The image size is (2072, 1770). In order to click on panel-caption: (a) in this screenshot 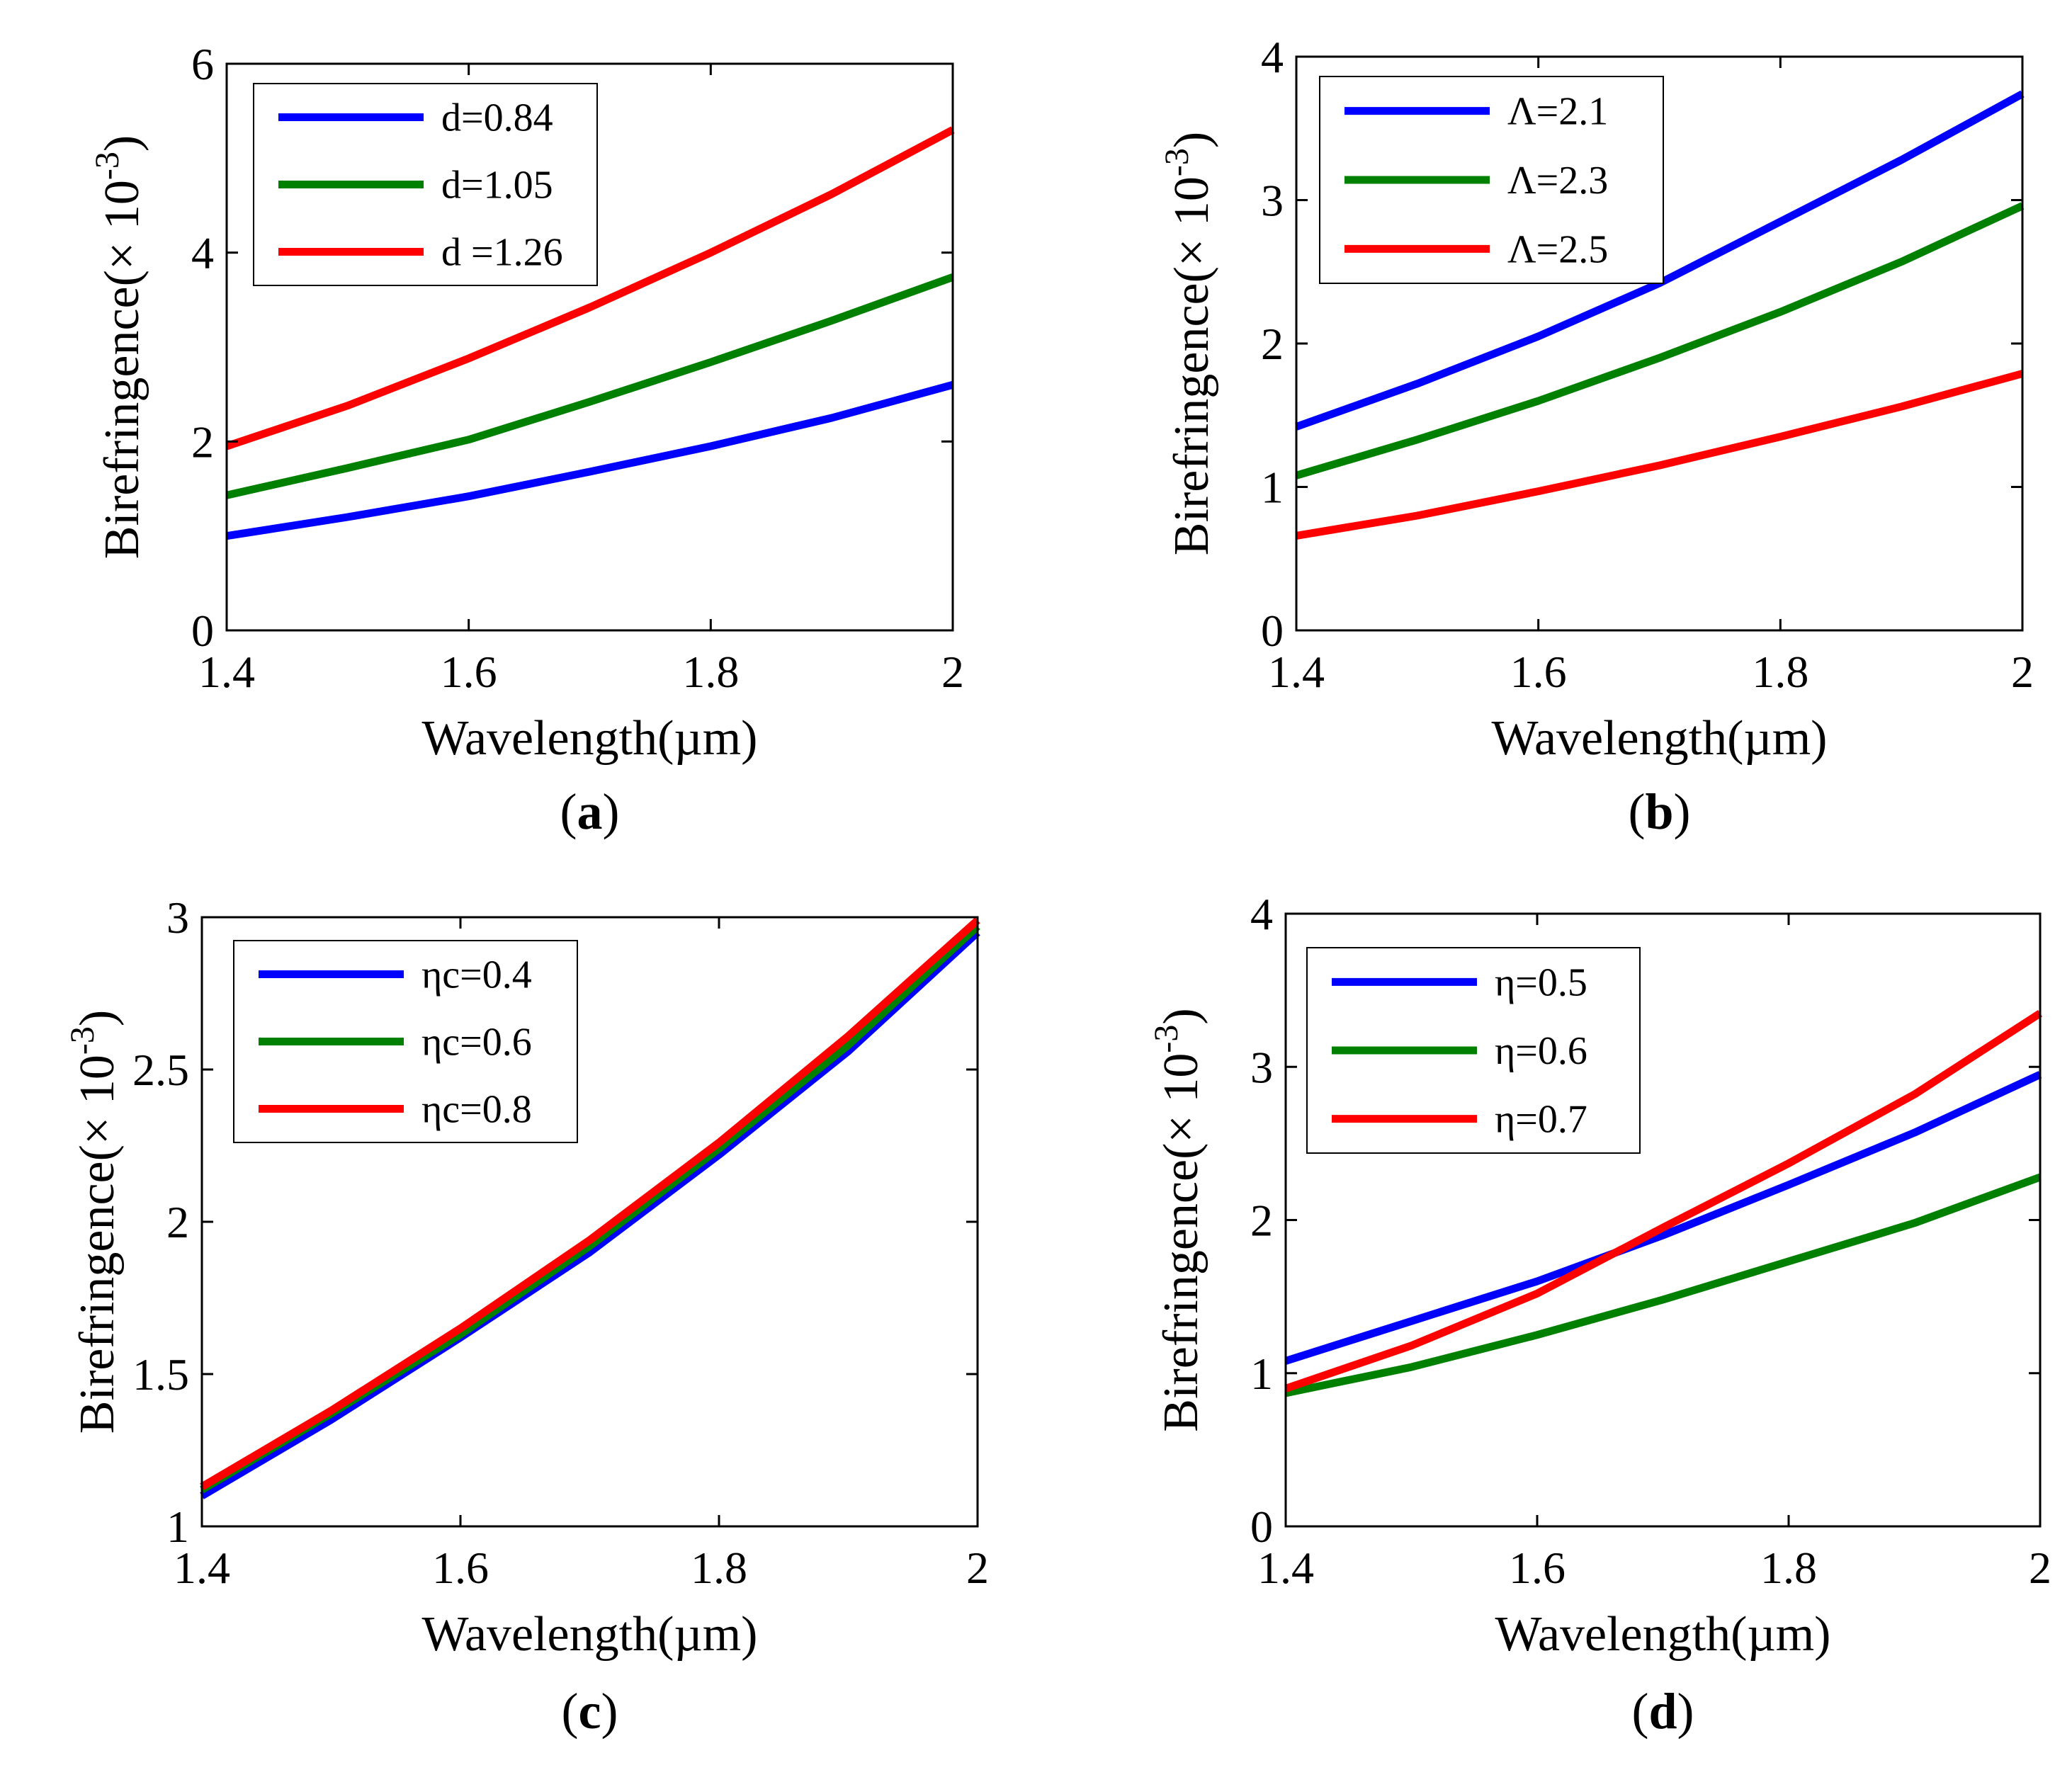, I will do `click(590, 812)`.